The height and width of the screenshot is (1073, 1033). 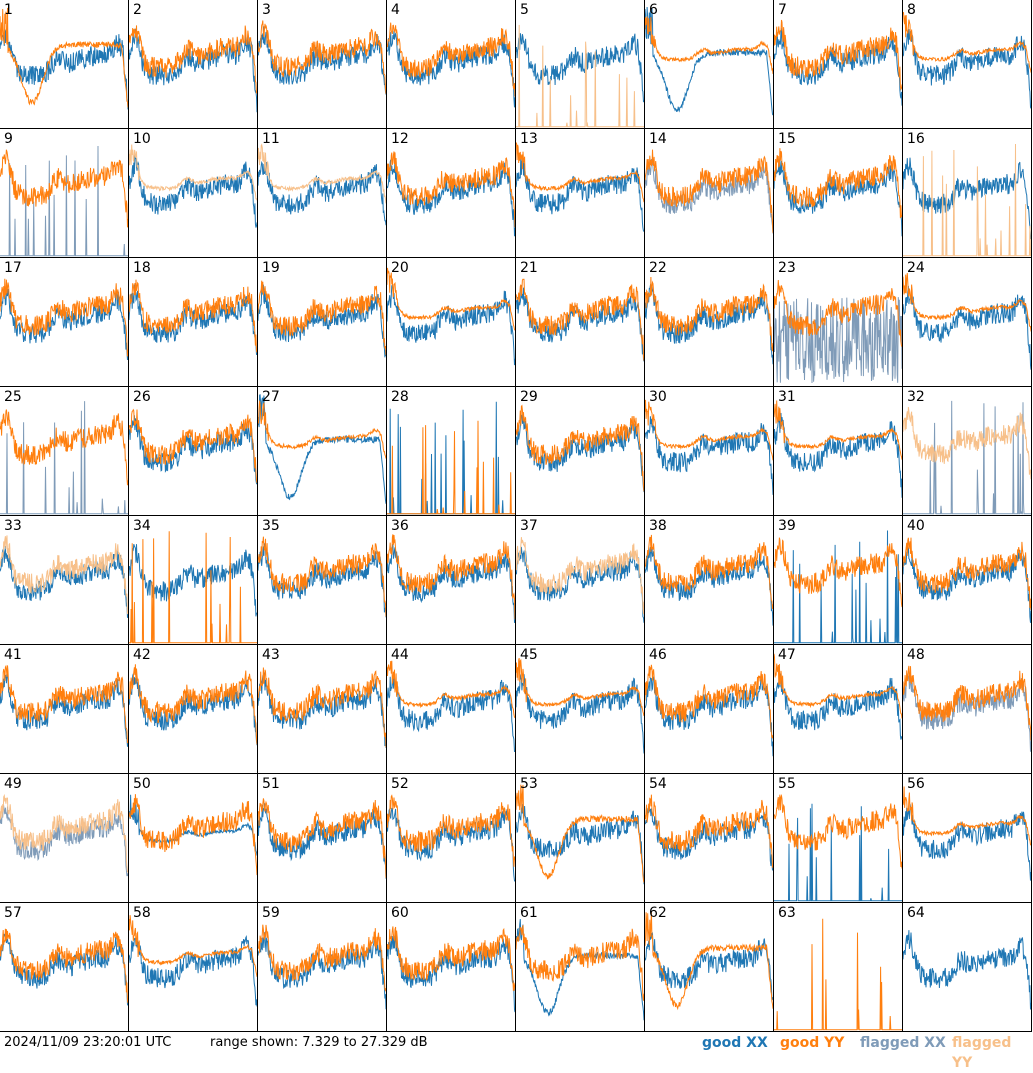 What do you see at coordinates (658, 526) in the screenshot?
I see `antenna-number: 38` at bounding box center [658, 526].